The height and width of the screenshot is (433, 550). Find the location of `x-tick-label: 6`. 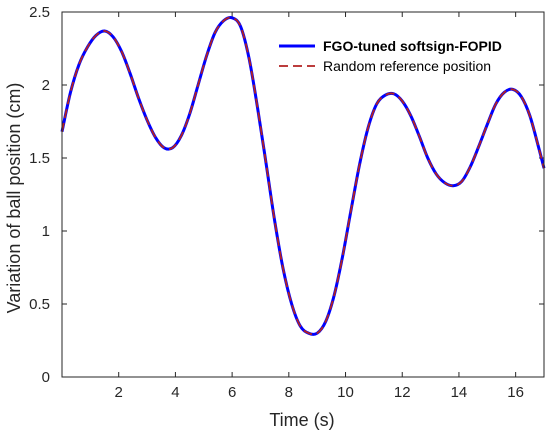

x-tick-label: 6 is located at coordinates (232, 392).